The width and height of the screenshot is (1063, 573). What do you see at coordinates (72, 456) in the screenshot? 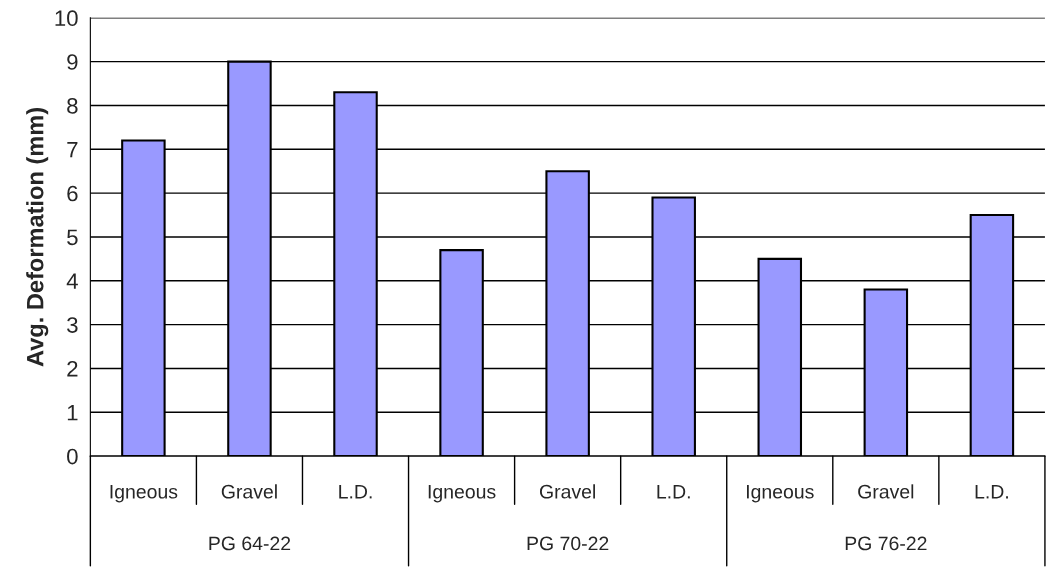
I see `y-tick-label: 0` at bounding box center [72, 456].